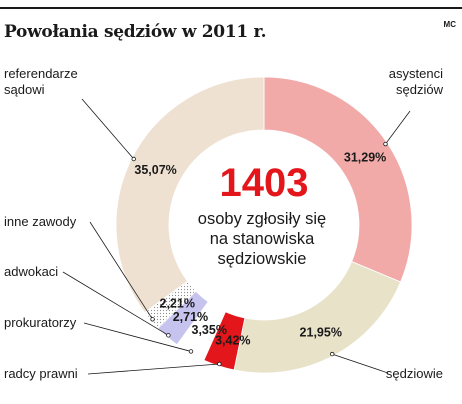 Image resolution: width=462 pixels, height=404 pixels. Describe the element at coordinates (155, 170) in the screenshot. I see `pct-label-referendarze-sądowi: 35,07%` at that location.